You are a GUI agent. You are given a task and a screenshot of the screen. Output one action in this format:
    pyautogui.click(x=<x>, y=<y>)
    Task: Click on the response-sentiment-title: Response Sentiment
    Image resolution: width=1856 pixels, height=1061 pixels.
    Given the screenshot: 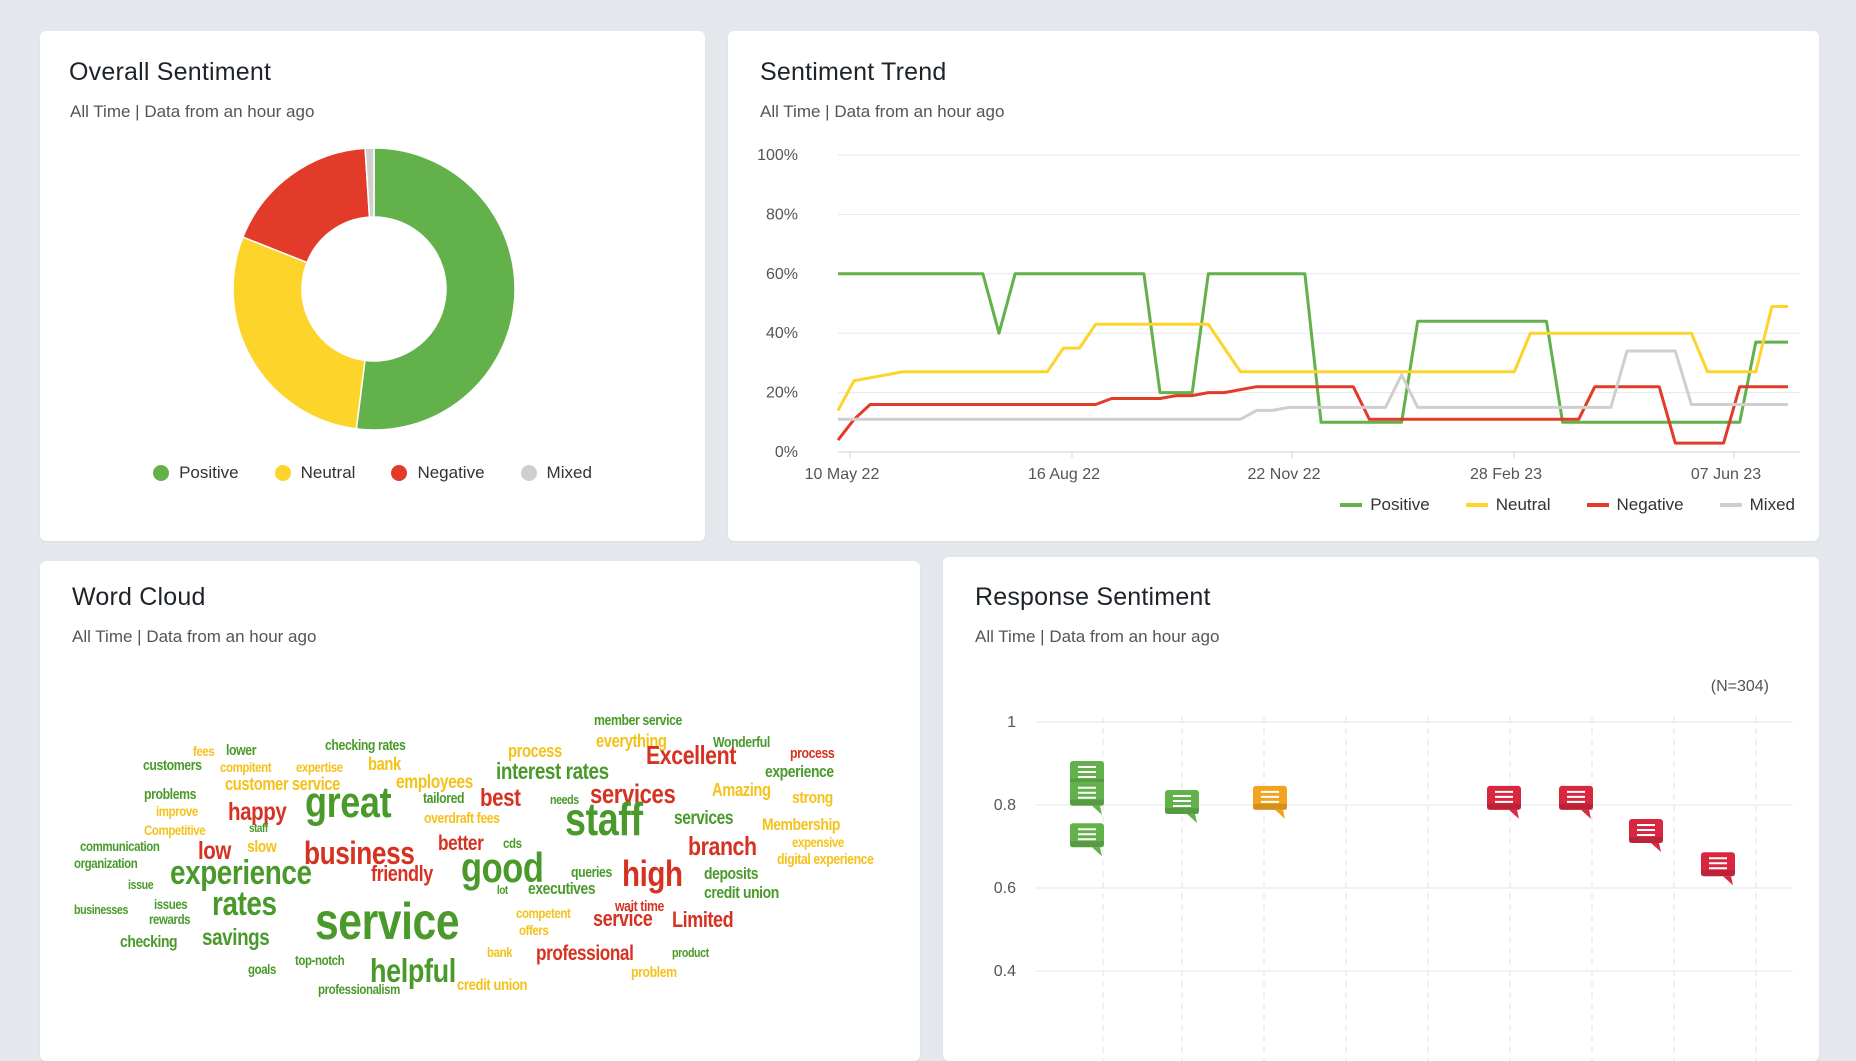 What is the action you would take?
    pyautogui.click(x=1093, y=597)
    